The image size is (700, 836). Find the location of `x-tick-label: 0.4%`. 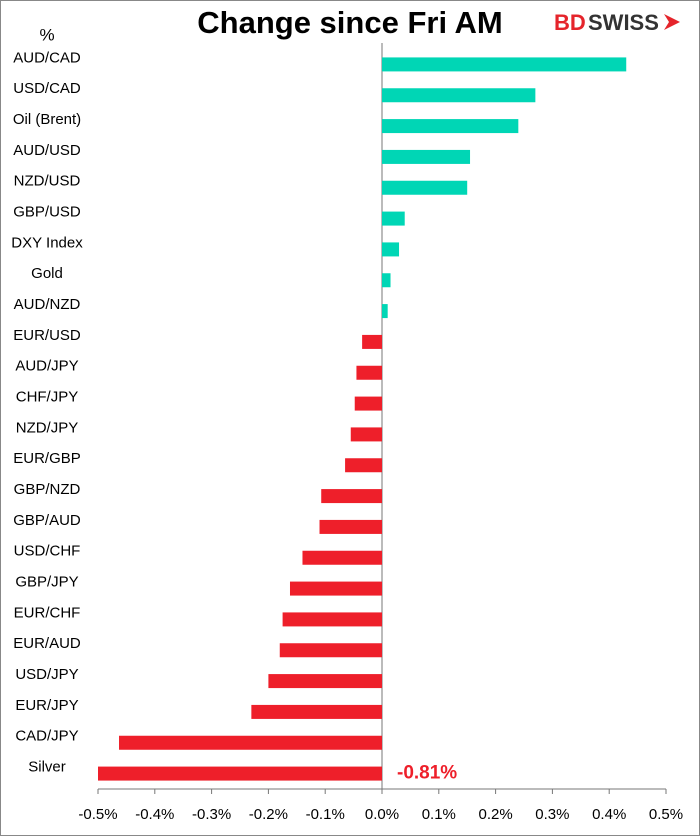

x-tick-label: 0.4% is located at coordinates (609, 814).